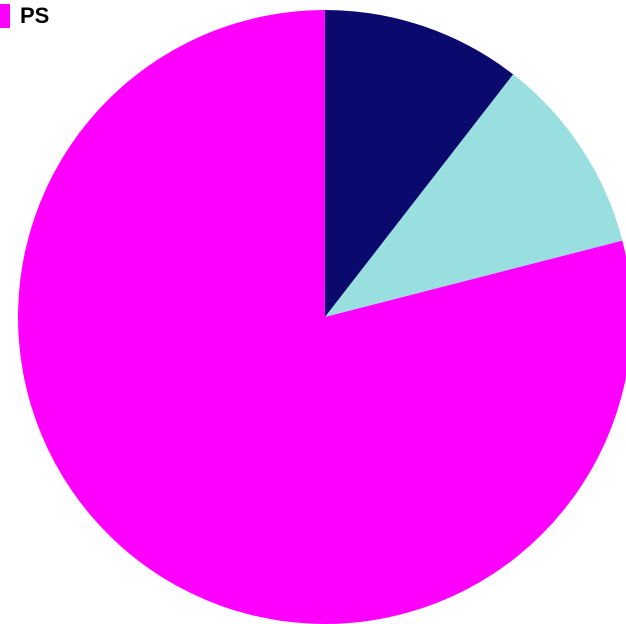 The height and width of the screenshot is (624, 626). I want to click on legend-swatch, so click(5, 16).